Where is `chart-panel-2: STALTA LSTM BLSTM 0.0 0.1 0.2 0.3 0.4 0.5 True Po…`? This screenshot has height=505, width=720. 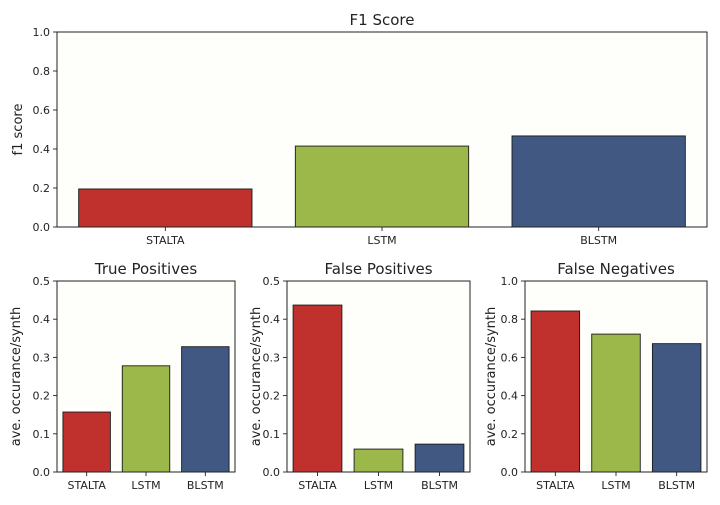
chart-panel-2: STALTA LSTM BLSTM 0.0 0.1 0.2 0.3 0.4 0.5 True Po… is located at coordinates (122, 376).